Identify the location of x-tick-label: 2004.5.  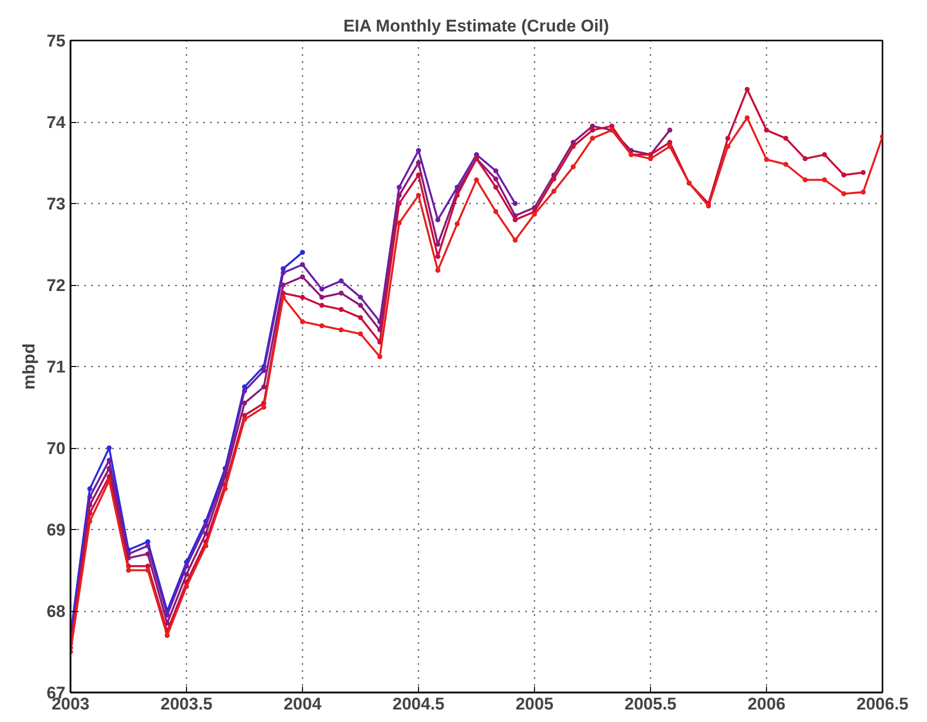
(418, 704).